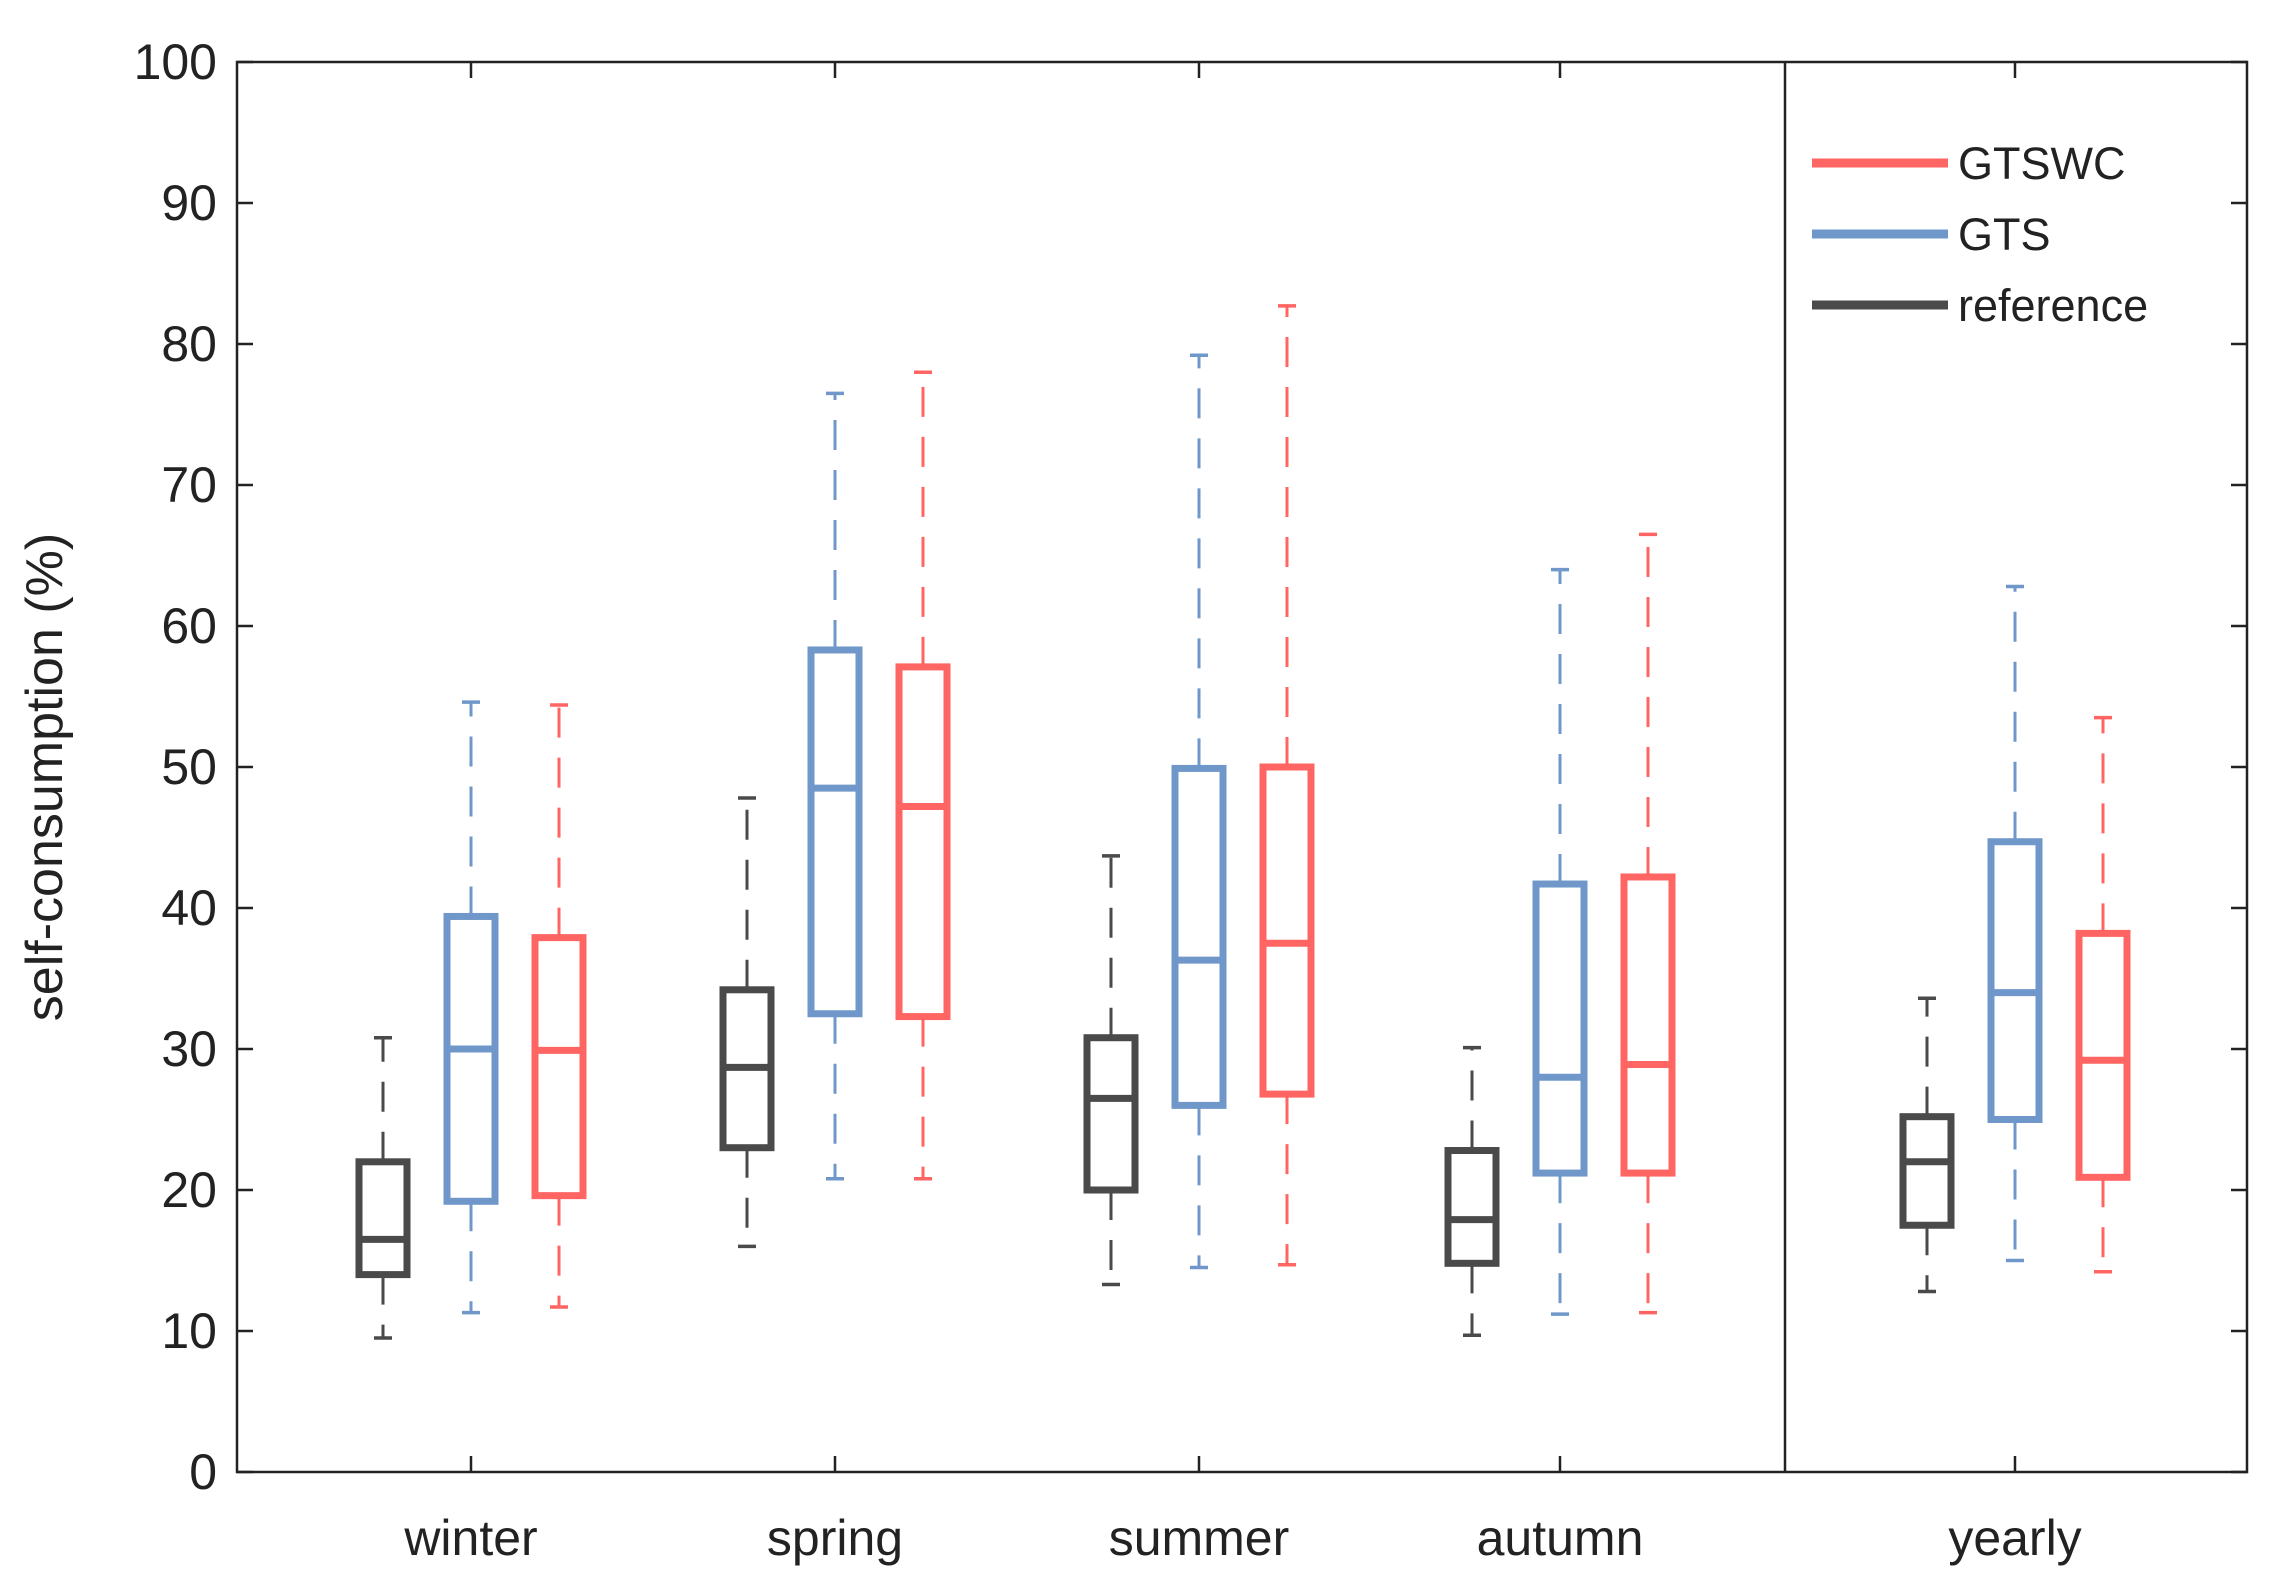 This screenshot has height=1585, width=2277. Describe the element at coordinates (189, 1331) in the screenshot. I see `y-tick-label: 10` at that location.